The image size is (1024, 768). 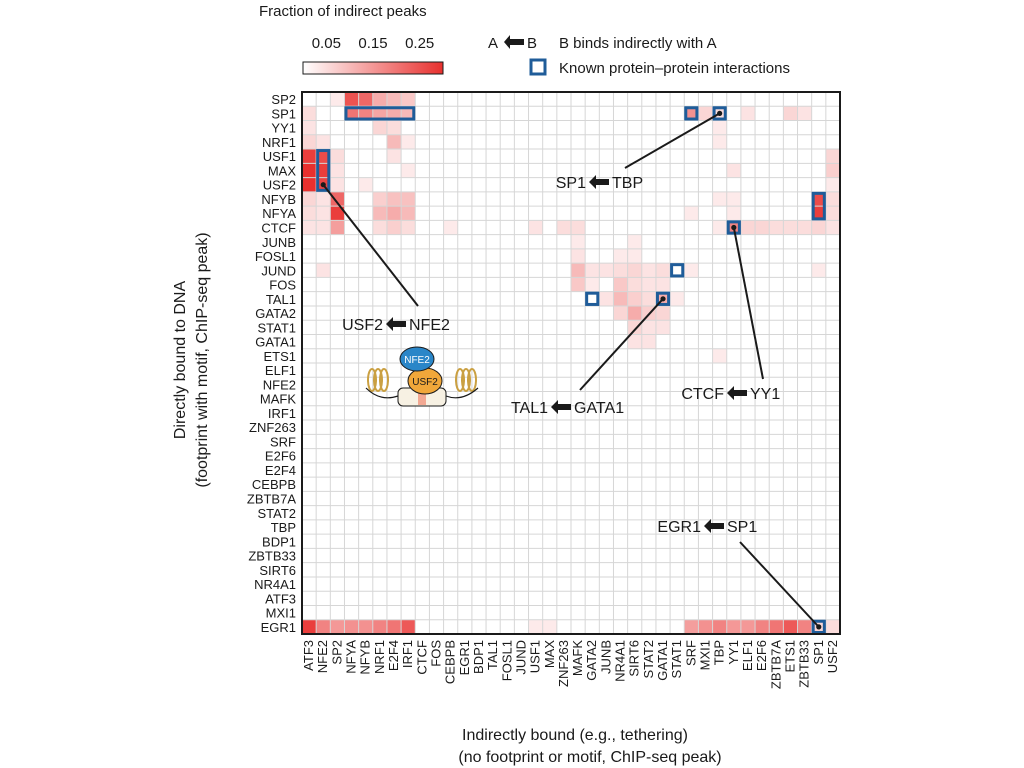 I want to click on column-label: ZNF263, so click(x=563, y=663).